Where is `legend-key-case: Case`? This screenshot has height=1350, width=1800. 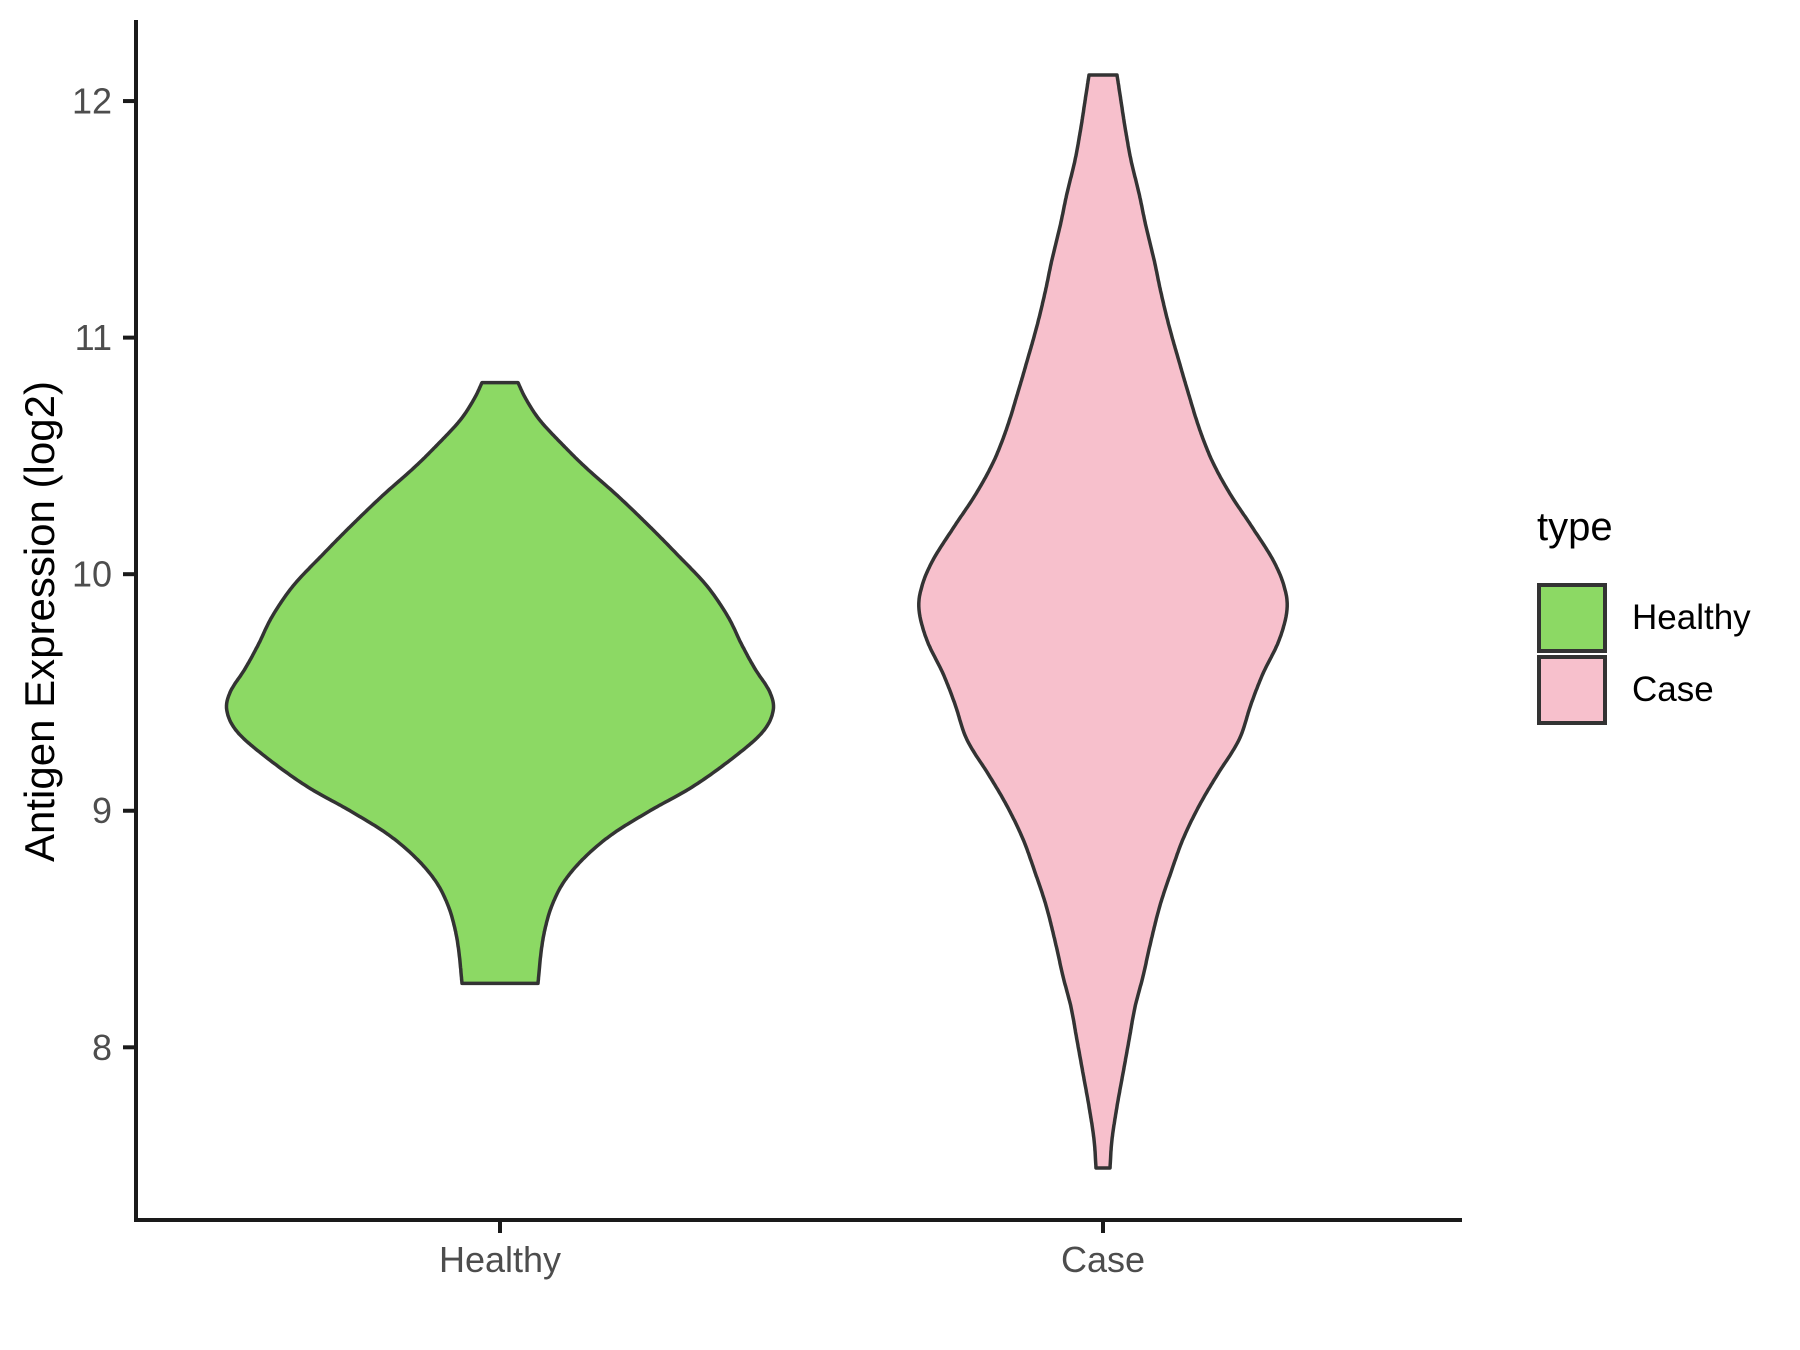
legend-key-case: Case is located at coordinates (1644, 690).